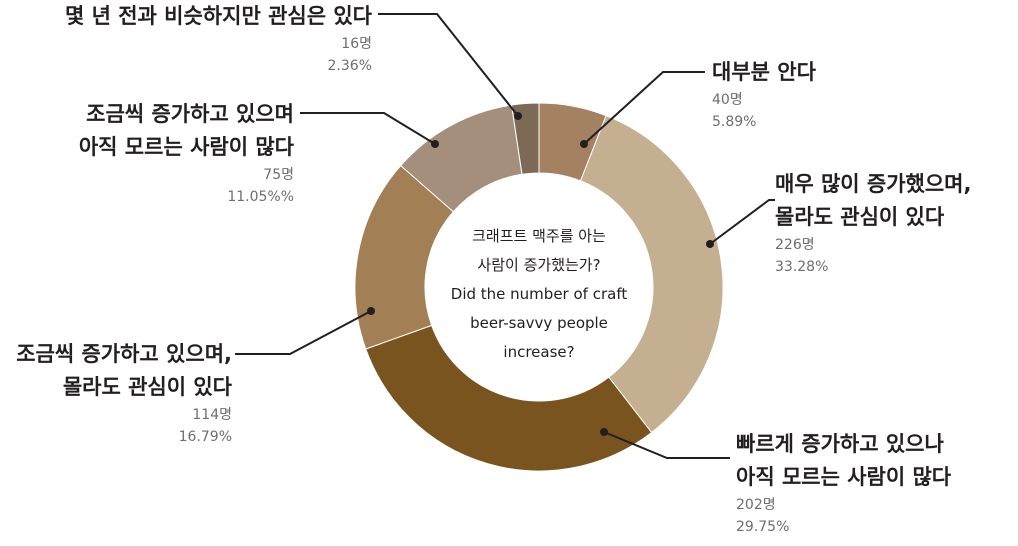 The width and height of the screenshot is (1018, 546). I want to click on slice-count: 40명, so click(727, 100).